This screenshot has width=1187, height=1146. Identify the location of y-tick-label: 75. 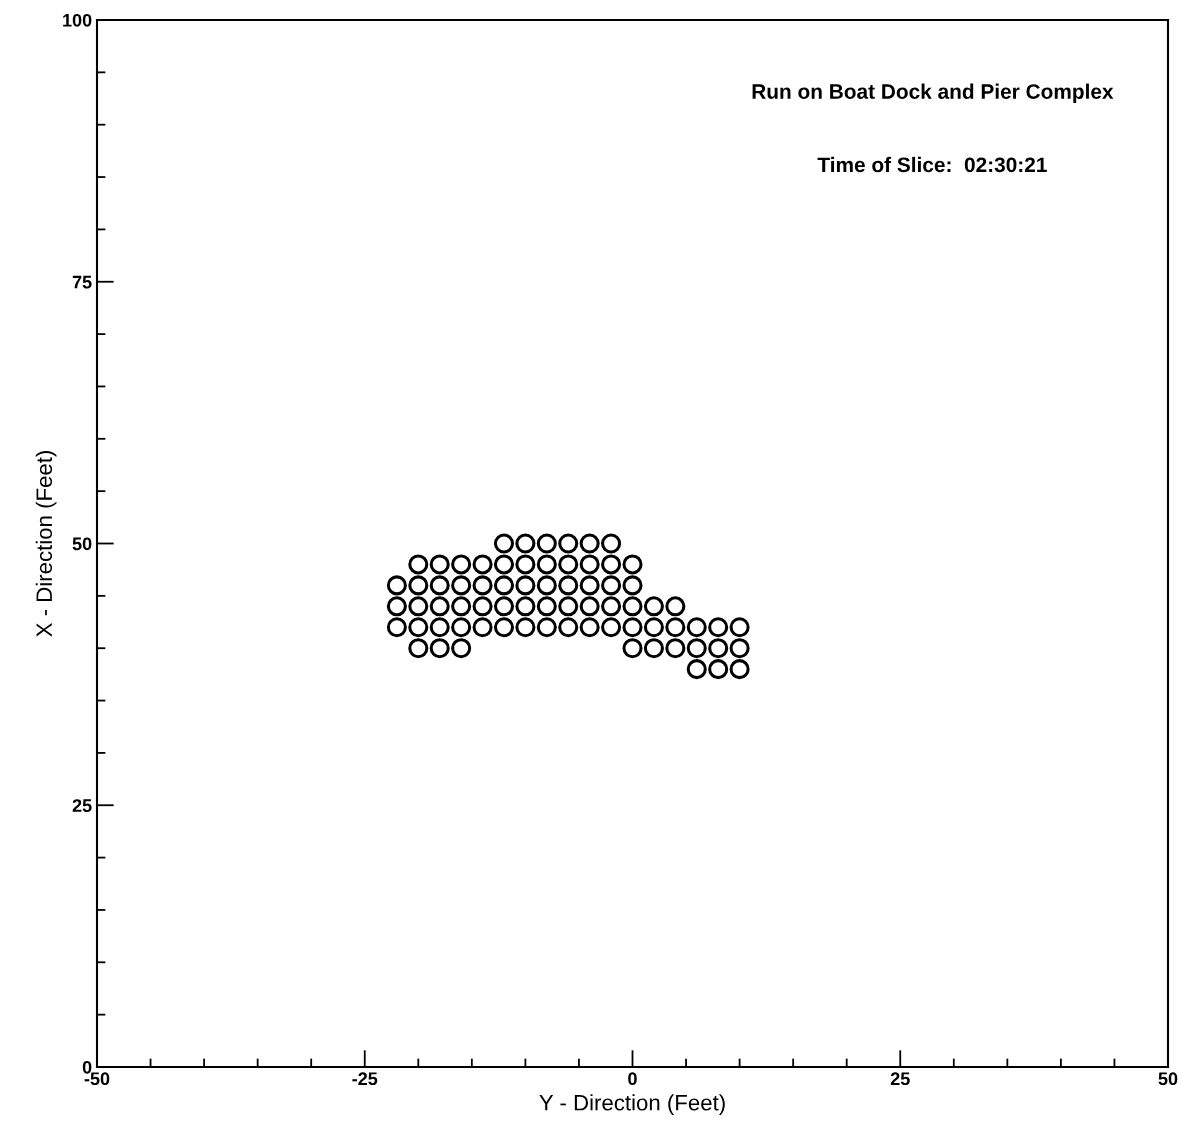
(82, 282).